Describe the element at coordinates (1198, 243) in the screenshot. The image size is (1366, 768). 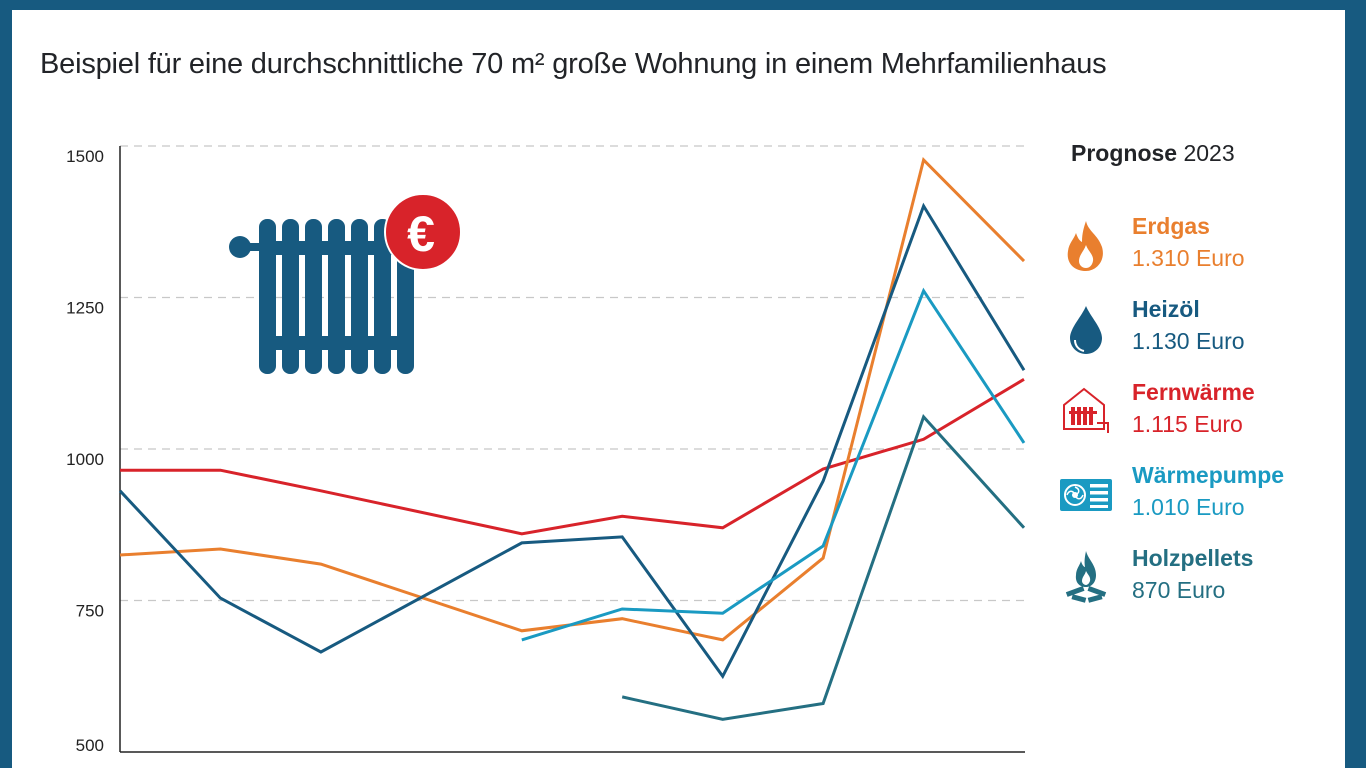
I see `legend-item-erdgas: Erdgas 1.310 Euro` at that location.